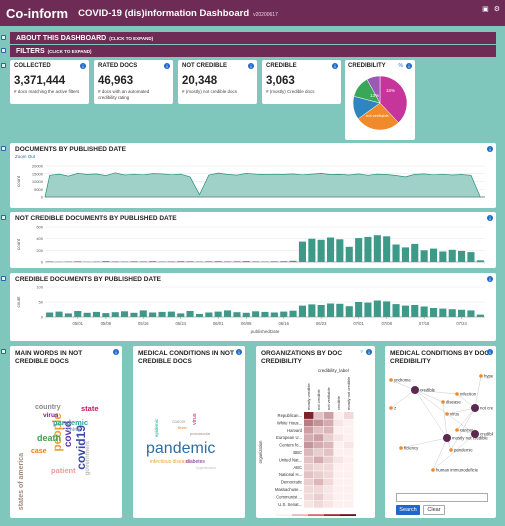 Image resolution: width=505 pixels, height=526 pixels. Describe the element at coordinates (295, 430) in the screenshot. I see `heatmap-row-label: Harvard` at that location.